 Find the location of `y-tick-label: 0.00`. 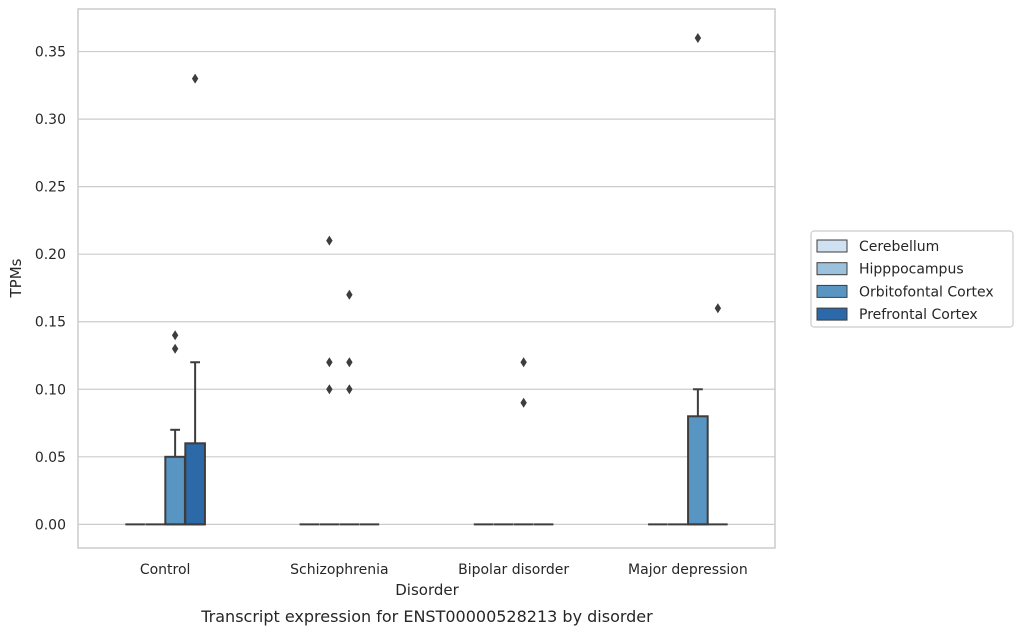

y-tick-label: 0.00 is located at coordinates (50, 525).